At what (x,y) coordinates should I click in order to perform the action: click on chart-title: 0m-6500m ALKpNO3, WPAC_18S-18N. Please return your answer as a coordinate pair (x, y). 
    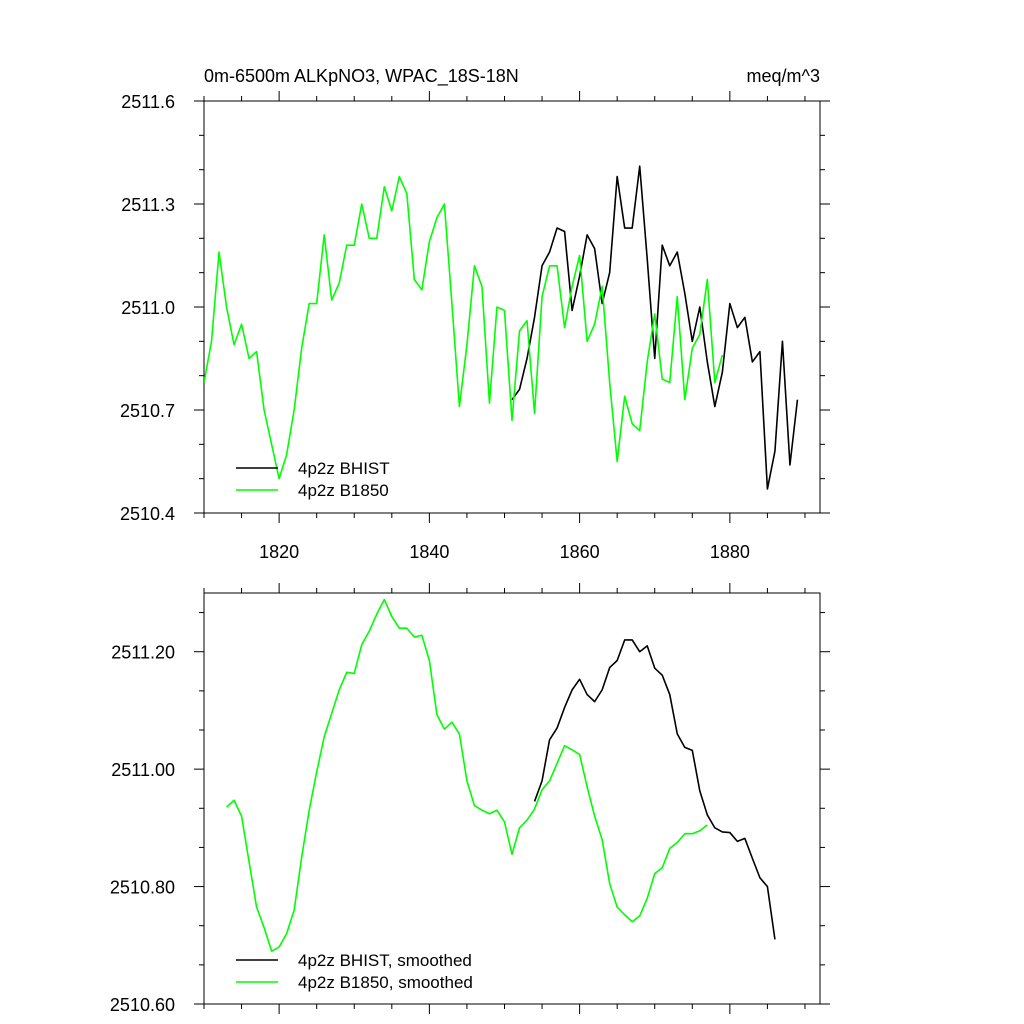
    Looking at the image, I should click on (361, 76).